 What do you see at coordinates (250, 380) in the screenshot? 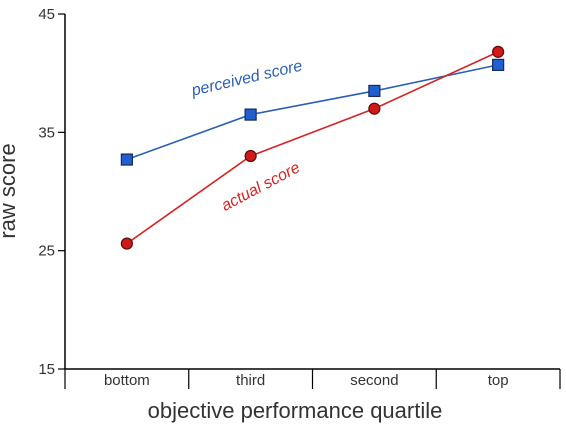
I see `x-tick-label: third` at bounding box center [250, 380].